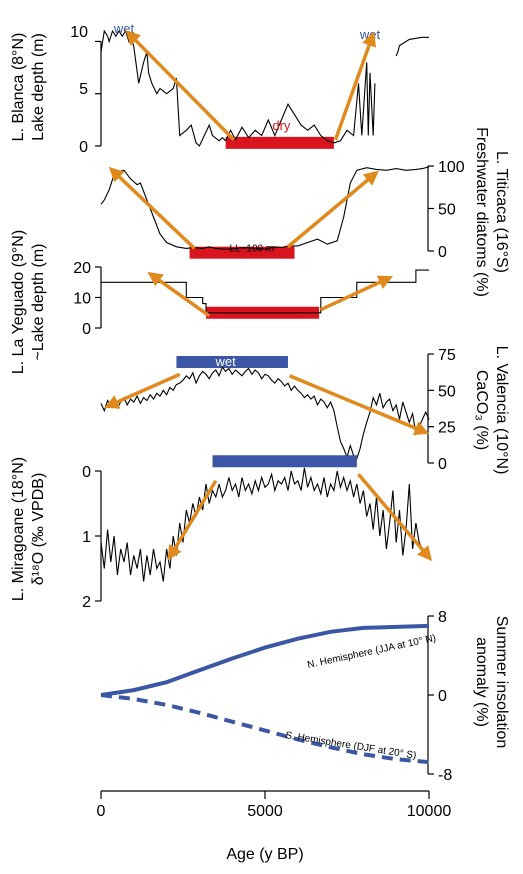  I want to click on panel-valencia: 0 25 50 75 wet L. Valencia (10°N) CaCO₃ (%), so click(305, 410).